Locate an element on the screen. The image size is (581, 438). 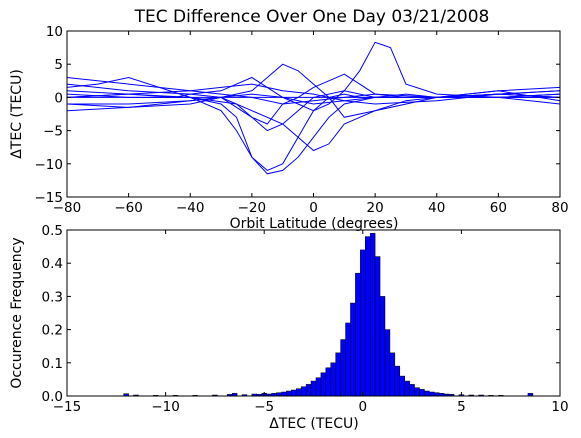
y-tick-label: 0.2 is located at coordinates (52, 331).